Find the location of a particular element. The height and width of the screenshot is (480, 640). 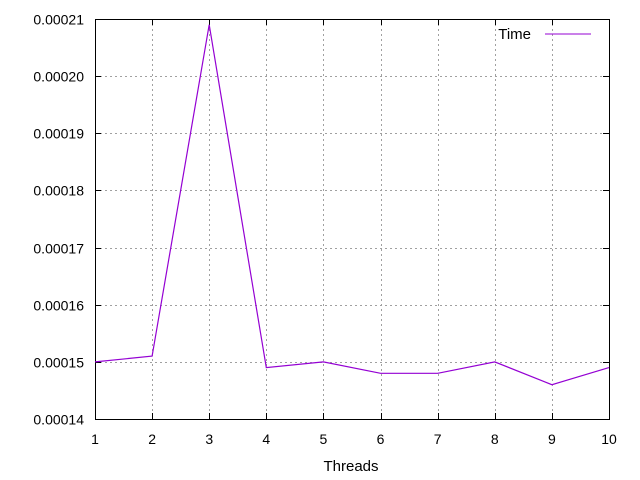

legend: Time is located at coordinates (544, 34).